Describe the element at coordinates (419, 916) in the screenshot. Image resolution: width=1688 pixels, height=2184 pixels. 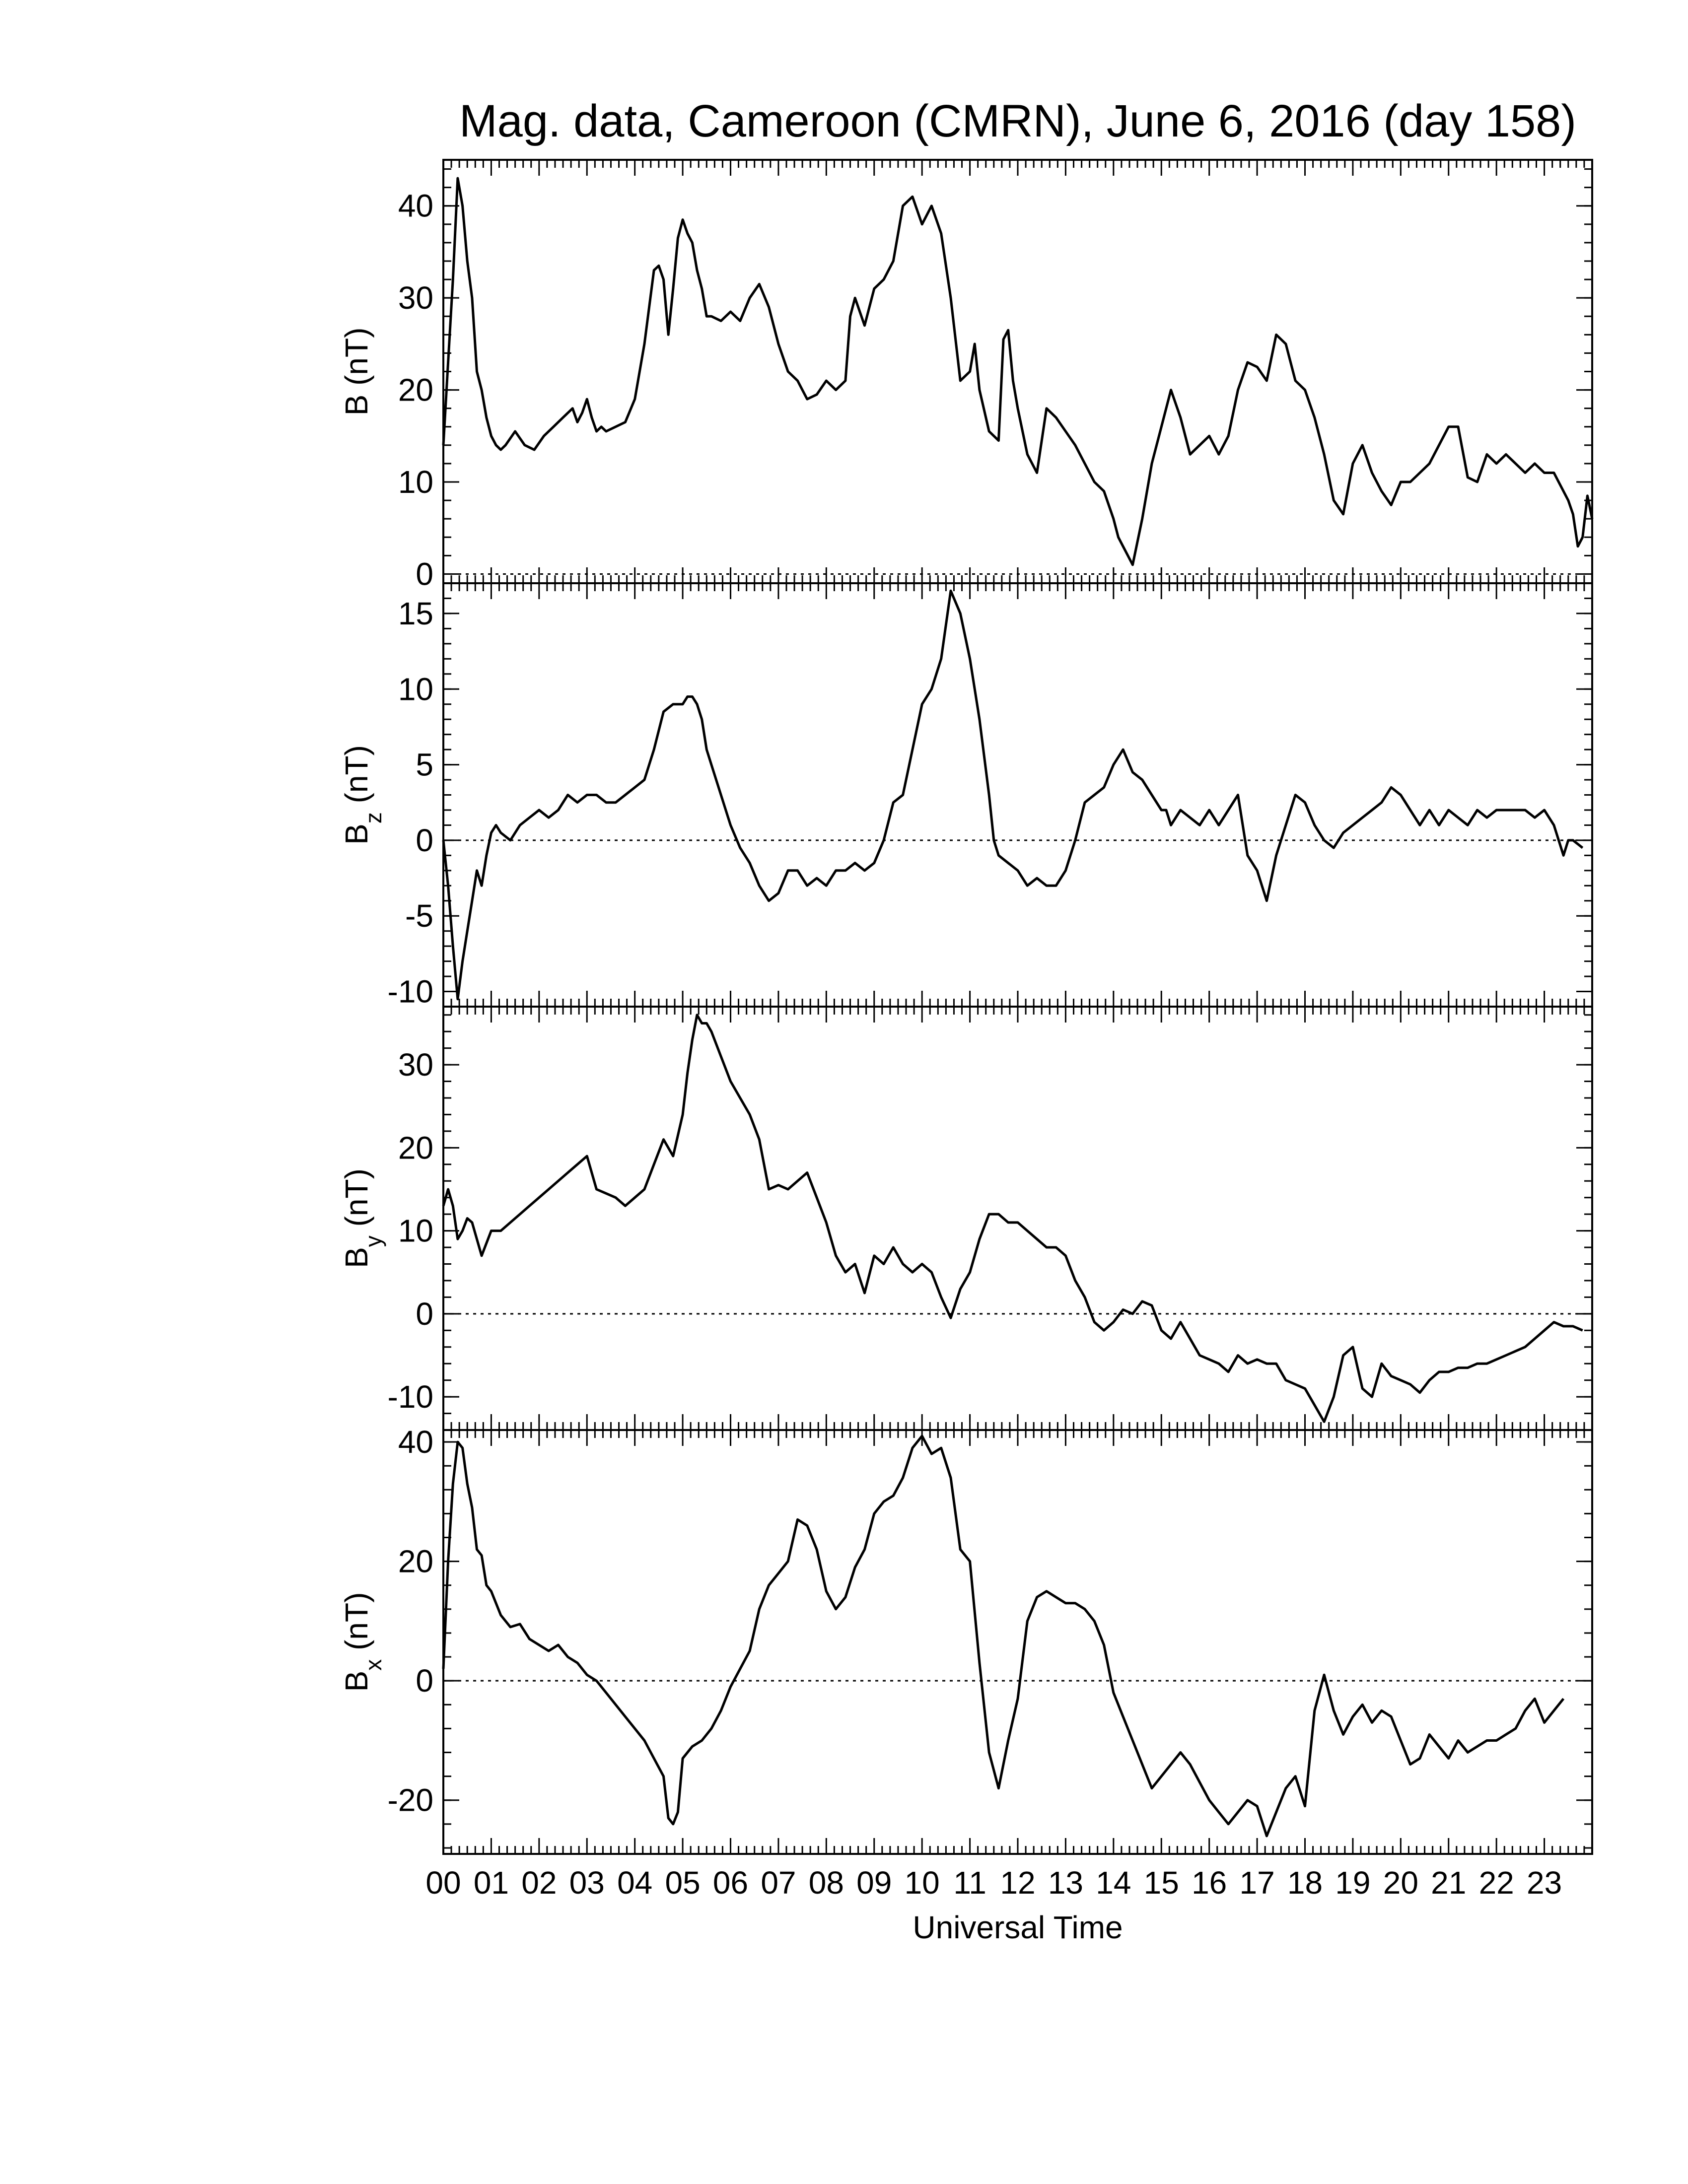
I see `y-tick-label-Bz: -5` at that location.